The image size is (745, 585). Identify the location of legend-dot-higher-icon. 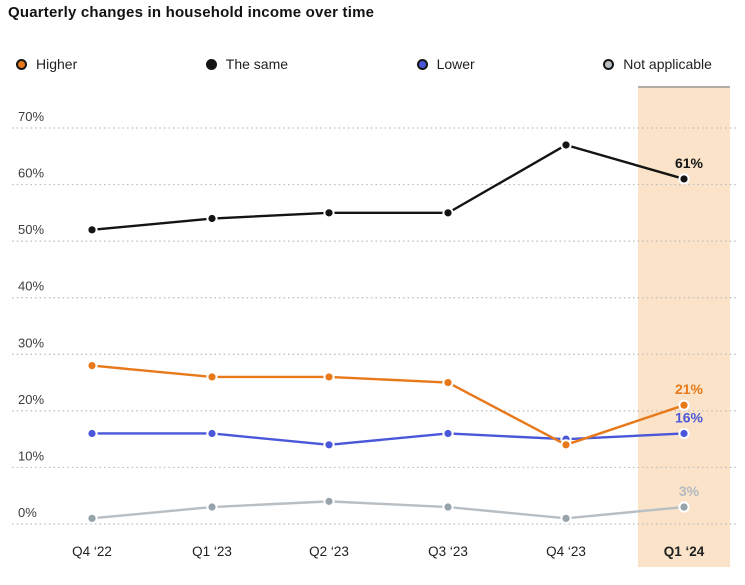
(21, 64).